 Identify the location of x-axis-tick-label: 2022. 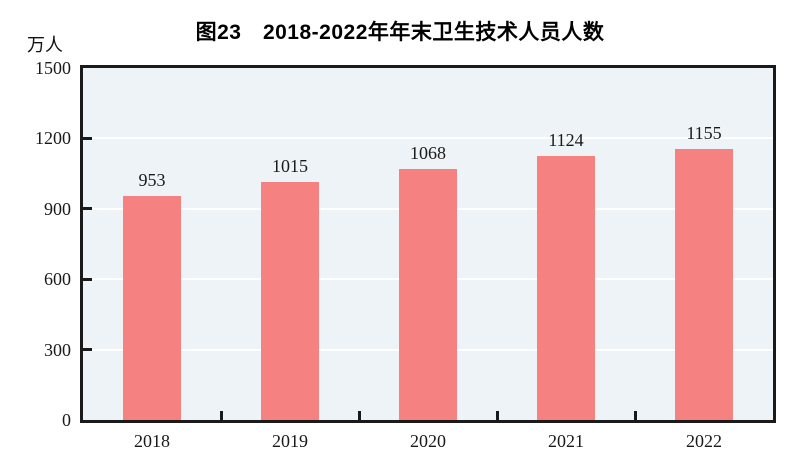
(704, 441).